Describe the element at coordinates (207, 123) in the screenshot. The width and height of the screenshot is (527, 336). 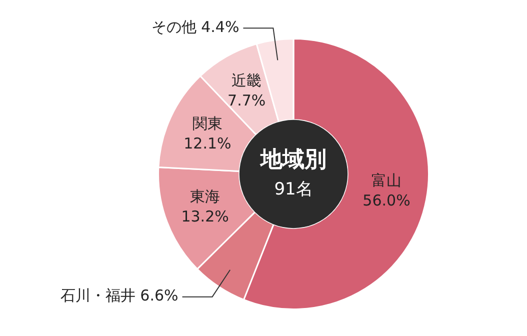
I see `slice-label: 関東` at that location.